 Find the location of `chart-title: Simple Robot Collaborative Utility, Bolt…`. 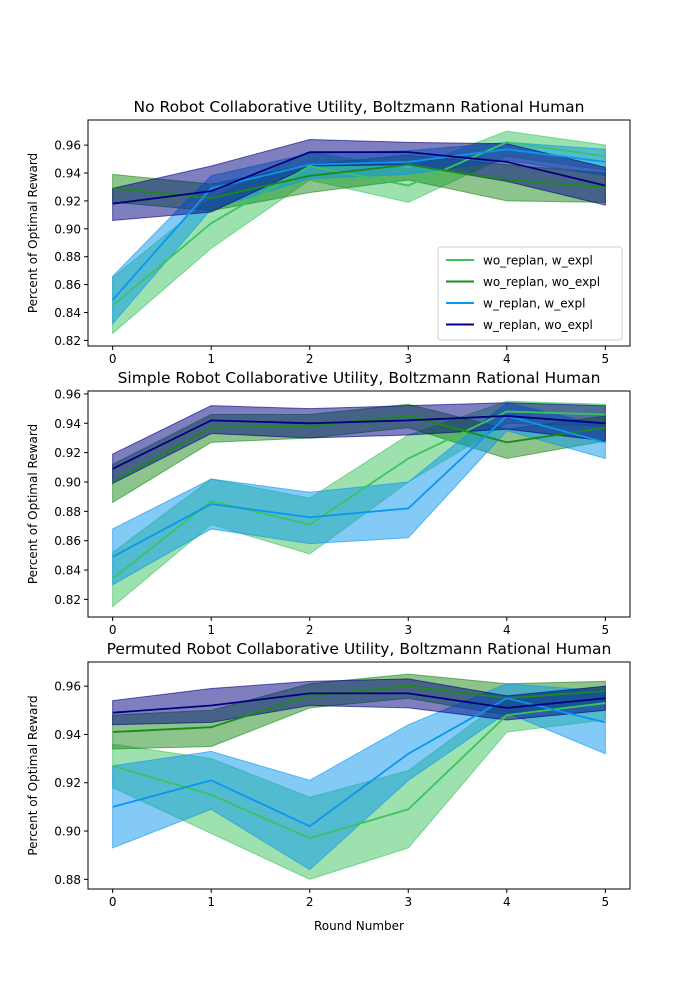

chart-title: Simple Robot Collaborative Utility, Bolt… is located at coordinates (359, 378).